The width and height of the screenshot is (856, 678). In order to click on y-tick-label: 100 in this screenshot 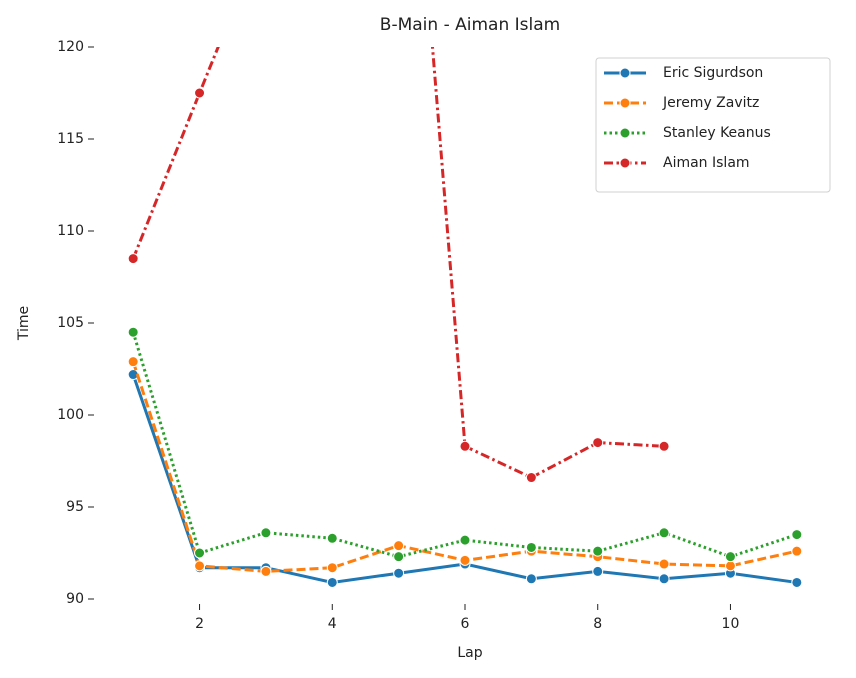, I will do `click(70, 415)`.